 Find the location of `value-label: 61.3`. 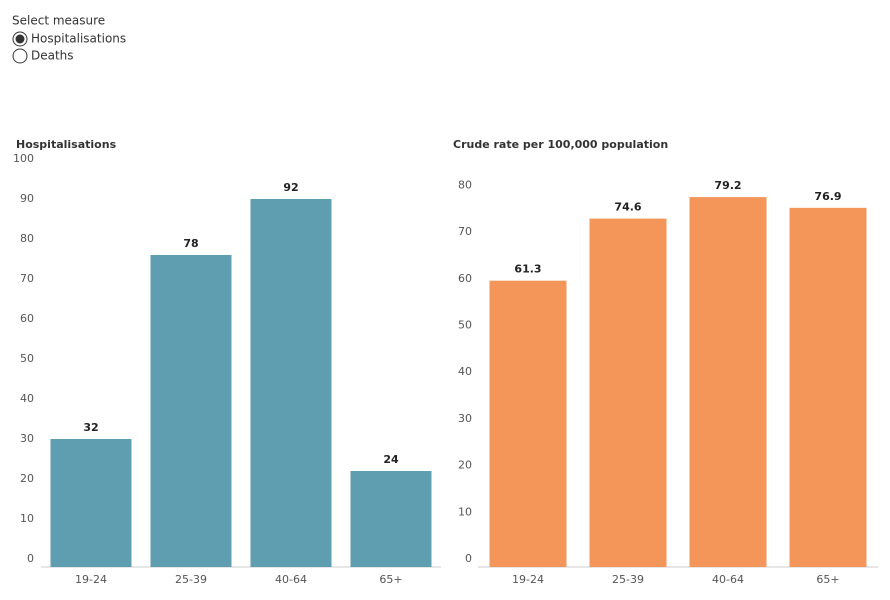

value-label: 61.3 is located at coordinates (527, 269).